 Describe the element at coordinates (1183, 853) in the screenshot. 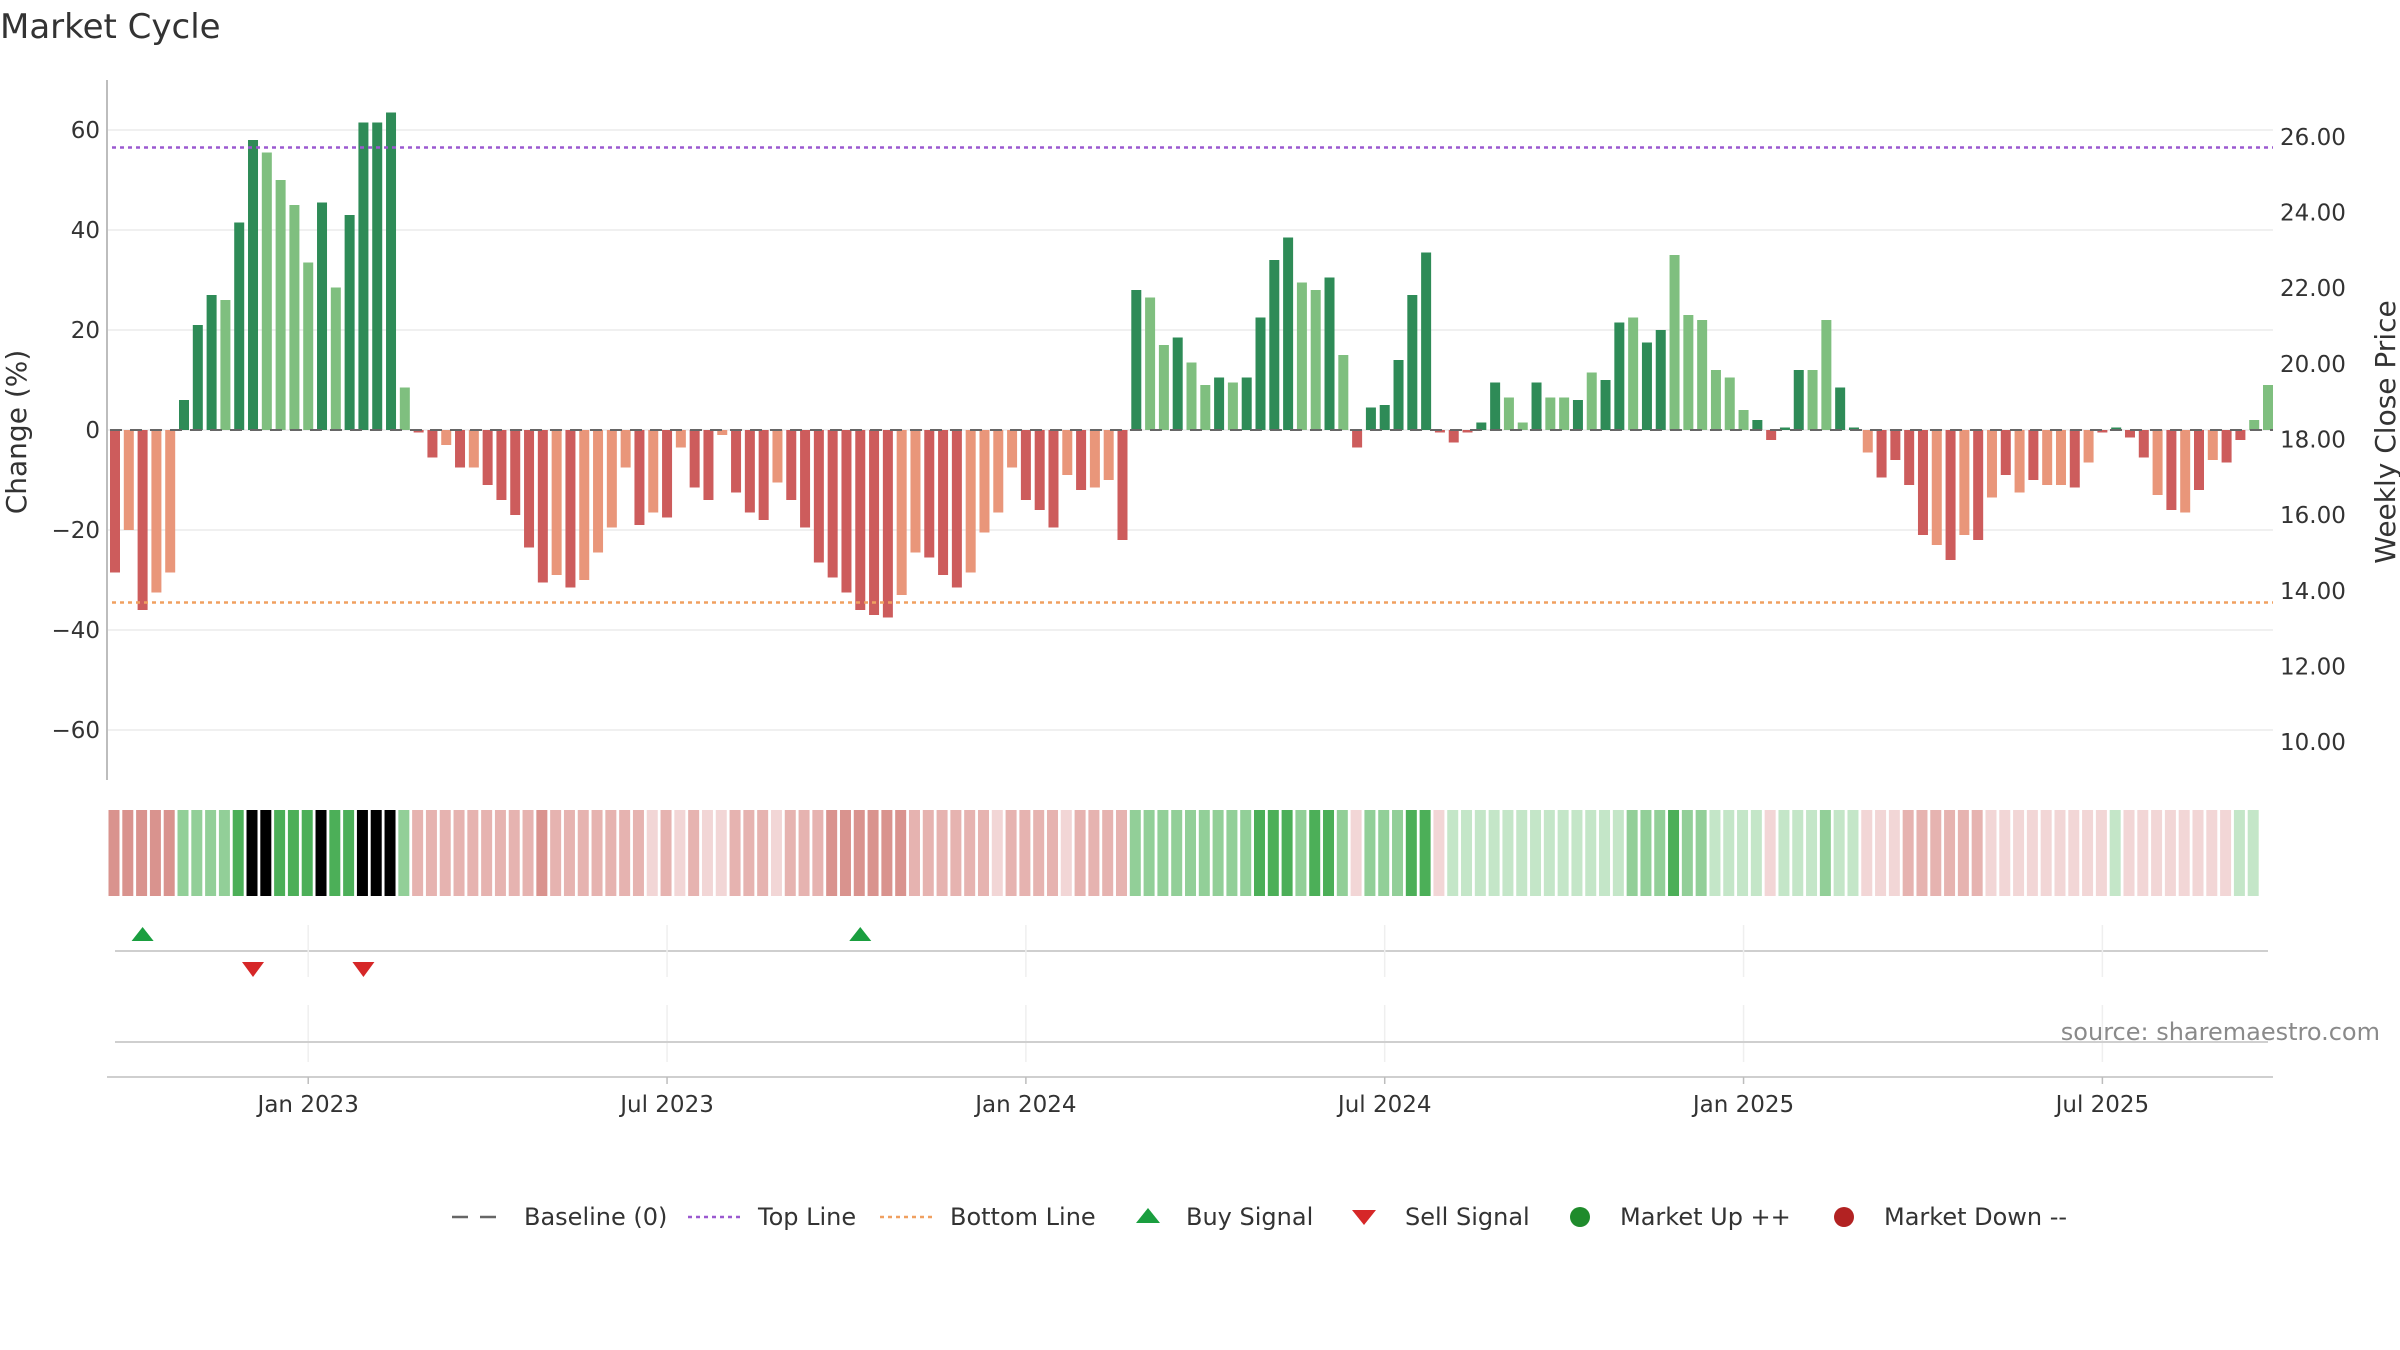

I see `regime-heat-strip` at that location.